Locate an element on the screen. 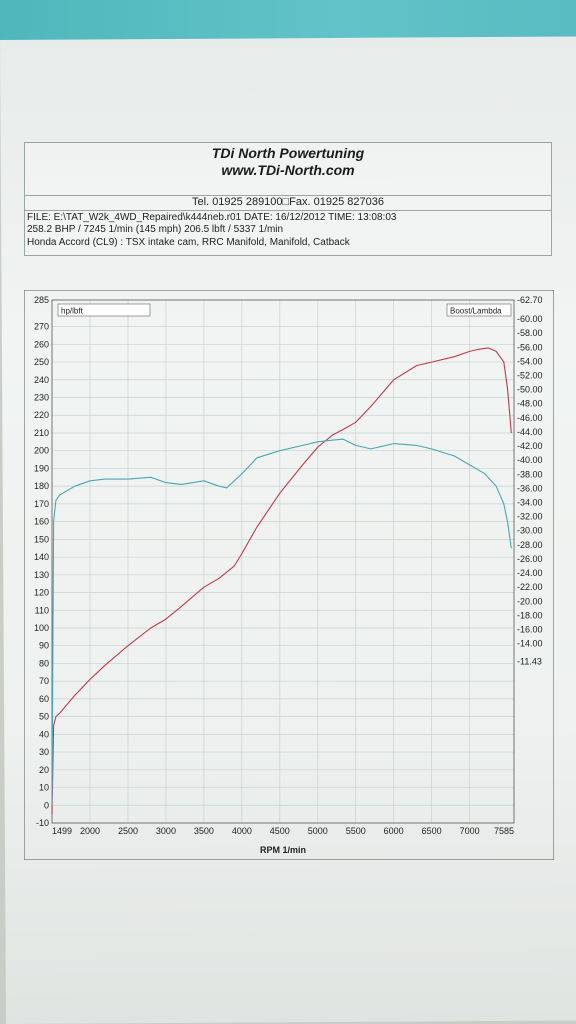 This screenshot has height=1024, width=576. y-tick-label: 110 is located at coordinates (42, 610).